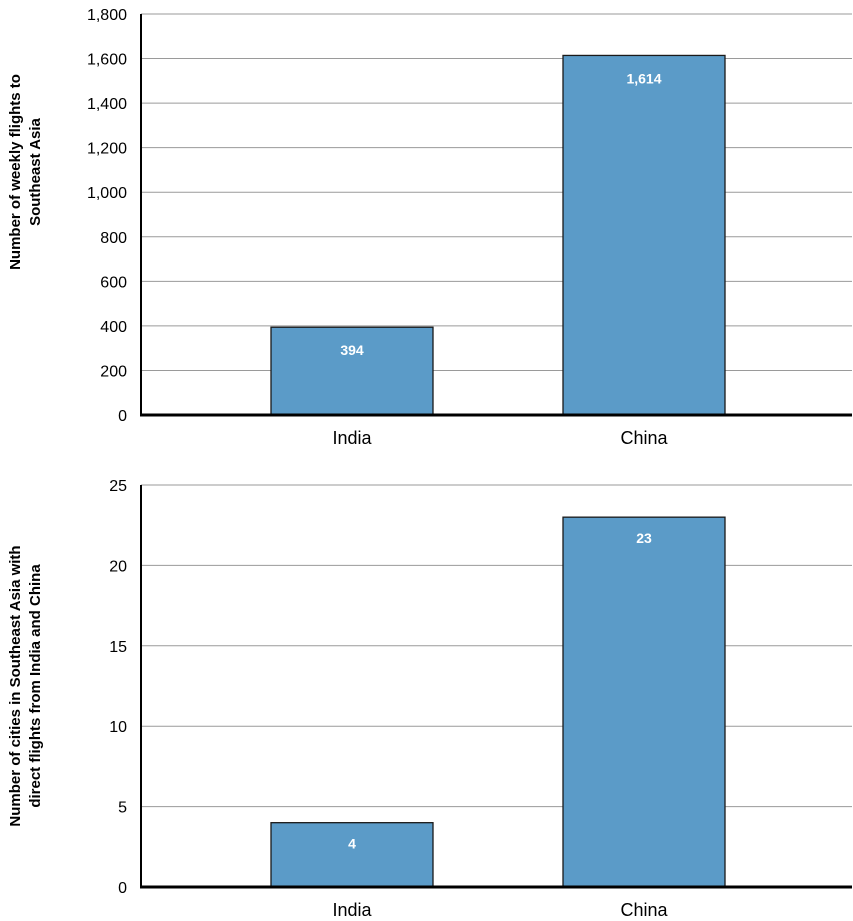 This screenshot has width=853, height=921. I want to click on data-label: 394, so click(352, 350).